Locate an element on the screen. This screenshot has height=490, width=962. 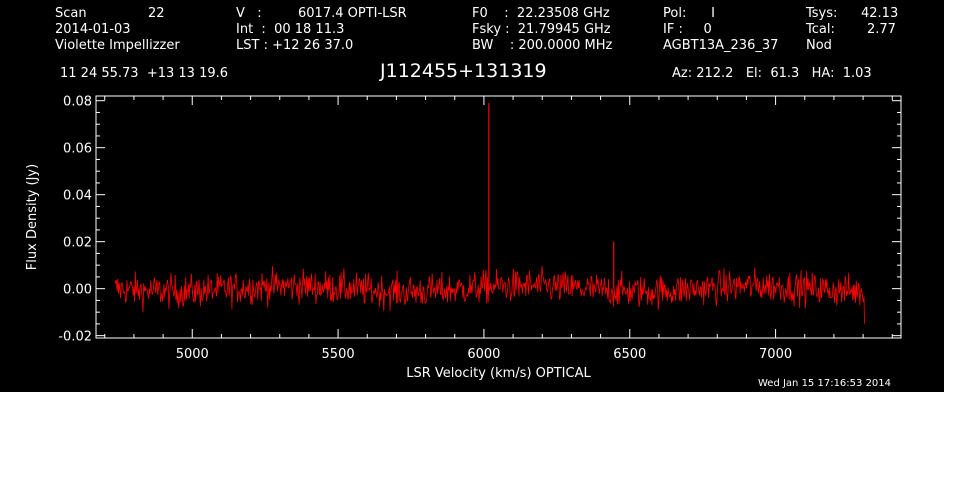
x-tick-label: 5000 is located at coordinates (192, 354).